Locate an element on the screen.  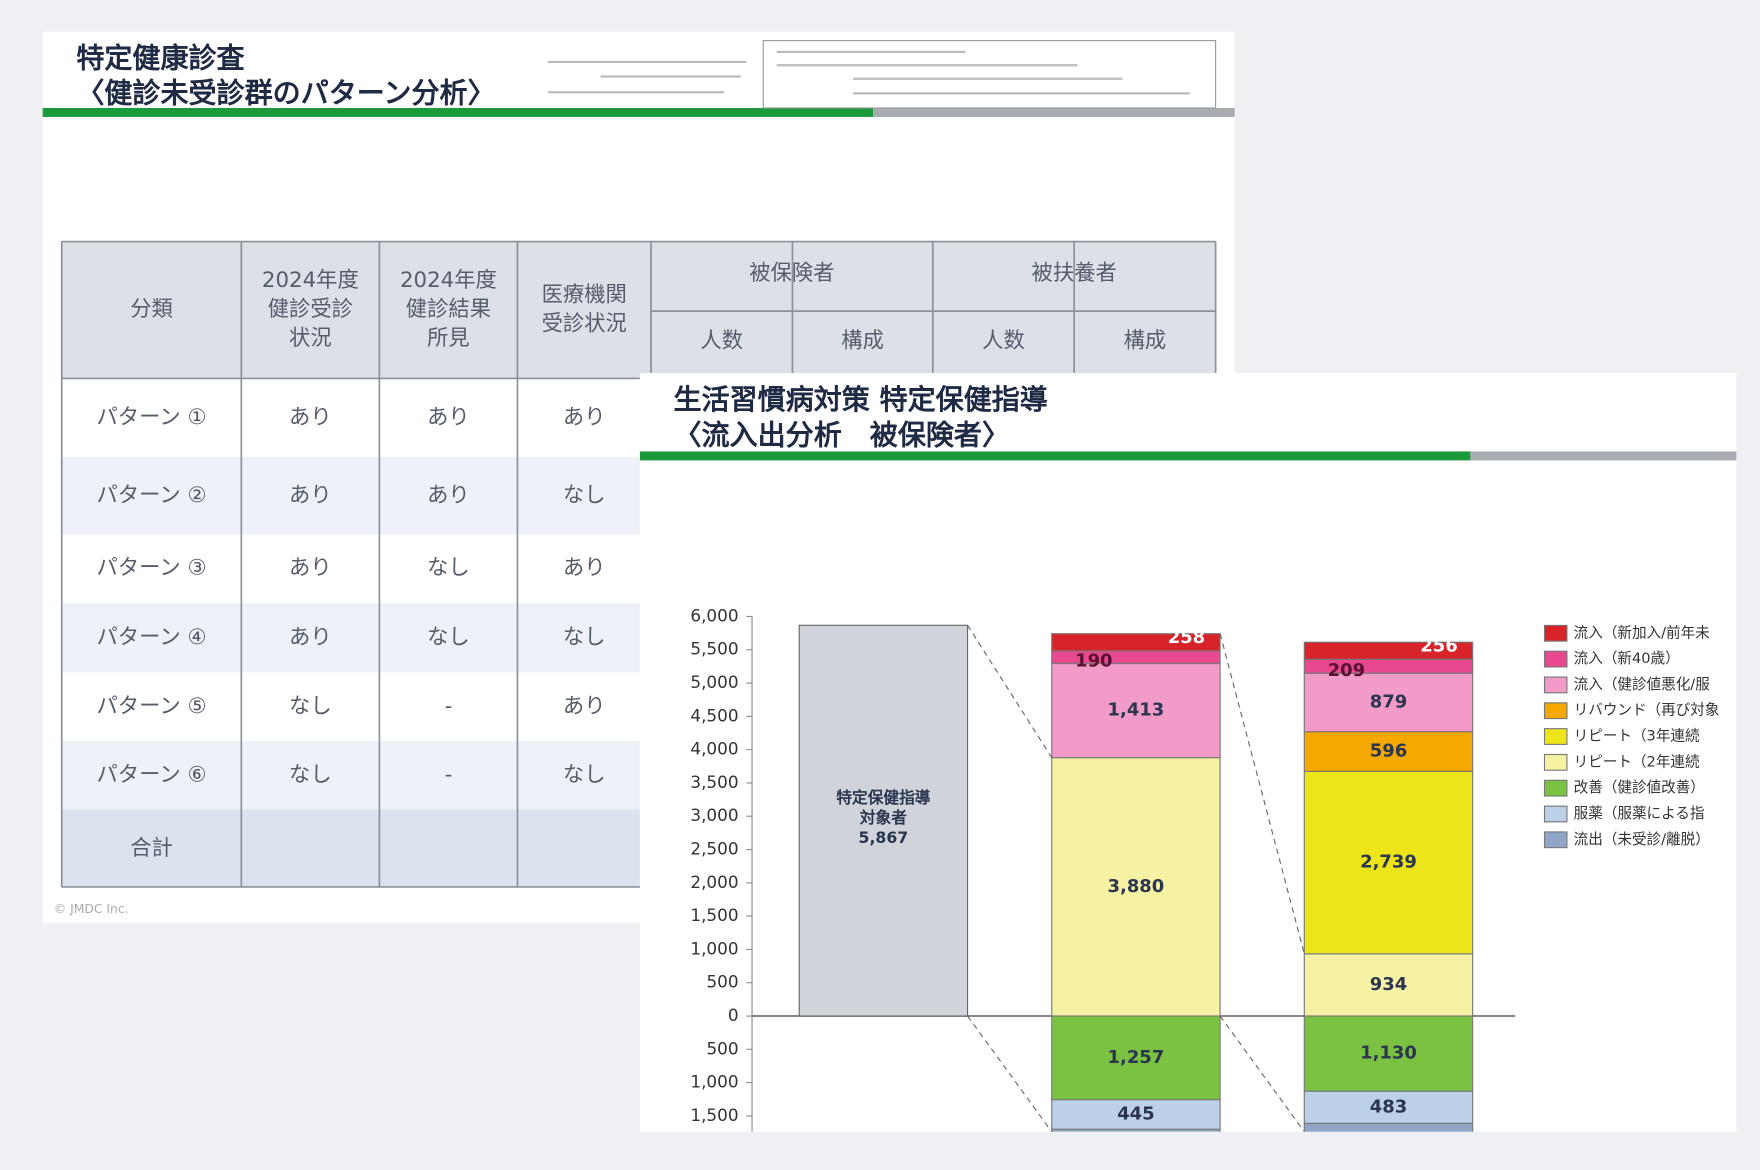
legend-label: リピート（3年連続 is located at coordinates (1637, 736).